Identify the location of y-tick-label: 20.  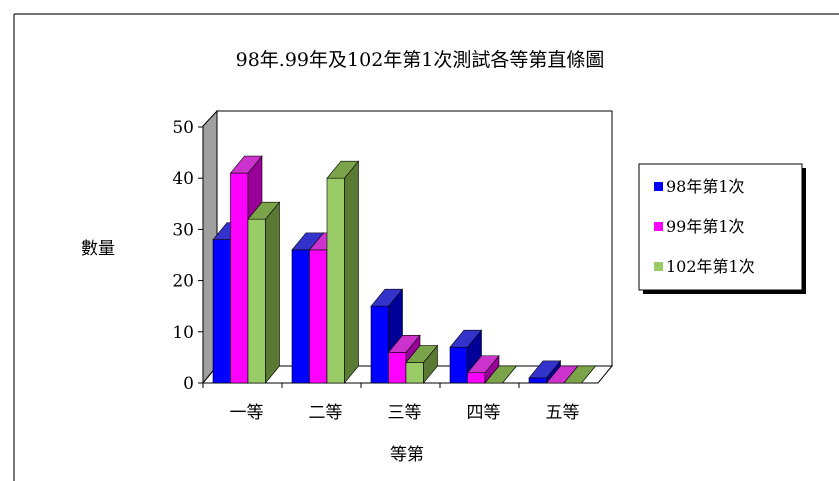
(183, 282).